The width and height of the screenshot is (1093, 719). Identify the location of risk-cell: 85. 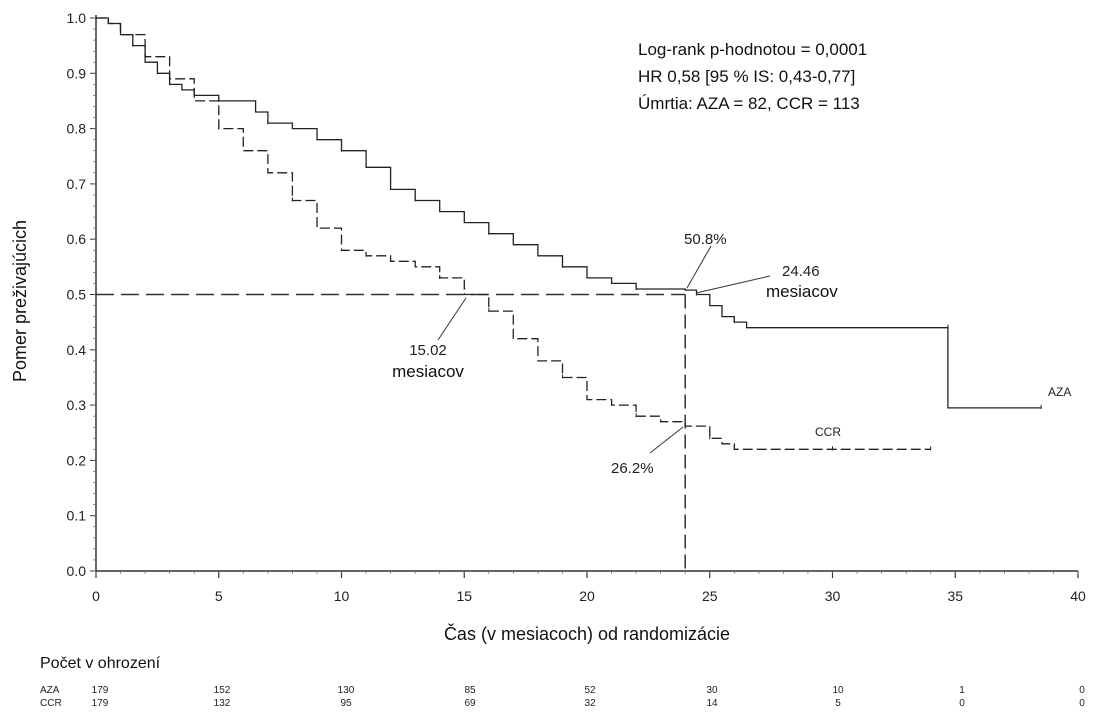
(470, 690).